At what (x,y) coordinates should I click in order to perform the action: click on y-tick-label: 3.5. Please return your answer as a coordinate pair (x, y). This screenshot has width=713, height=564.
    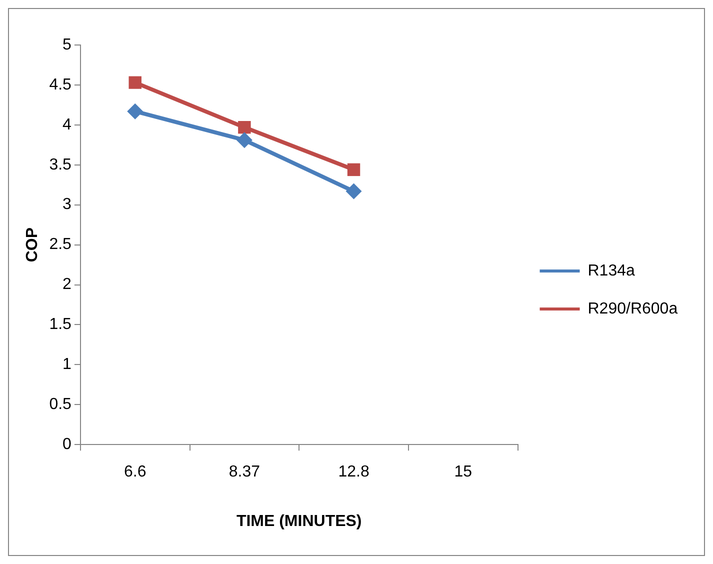
    Looking at the image, I should click on (60, 165).